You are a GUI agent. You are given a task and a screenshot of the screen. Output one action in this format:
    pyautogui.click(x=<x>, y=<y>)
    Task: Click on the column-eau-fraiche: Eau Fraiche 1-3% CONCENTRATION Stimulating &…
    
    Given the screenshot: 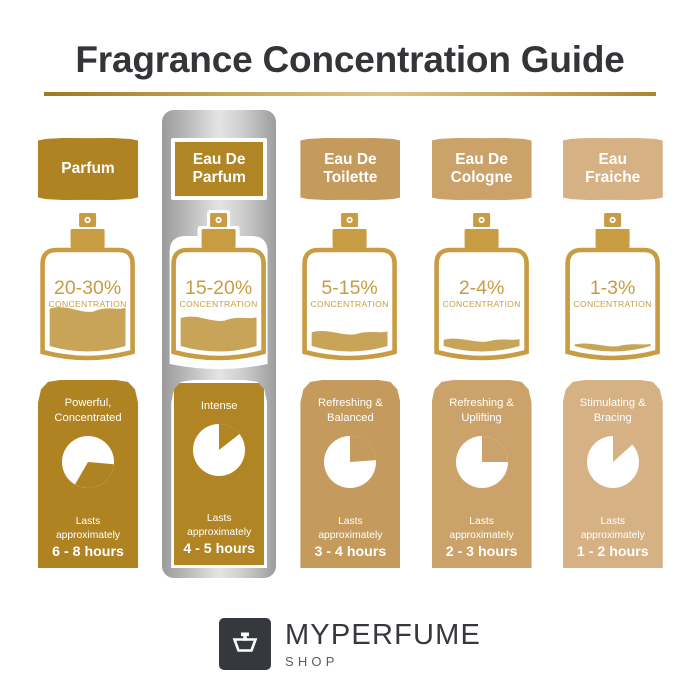 What is the action you would take?
    pyautogui.click(x=612, y=350)
    